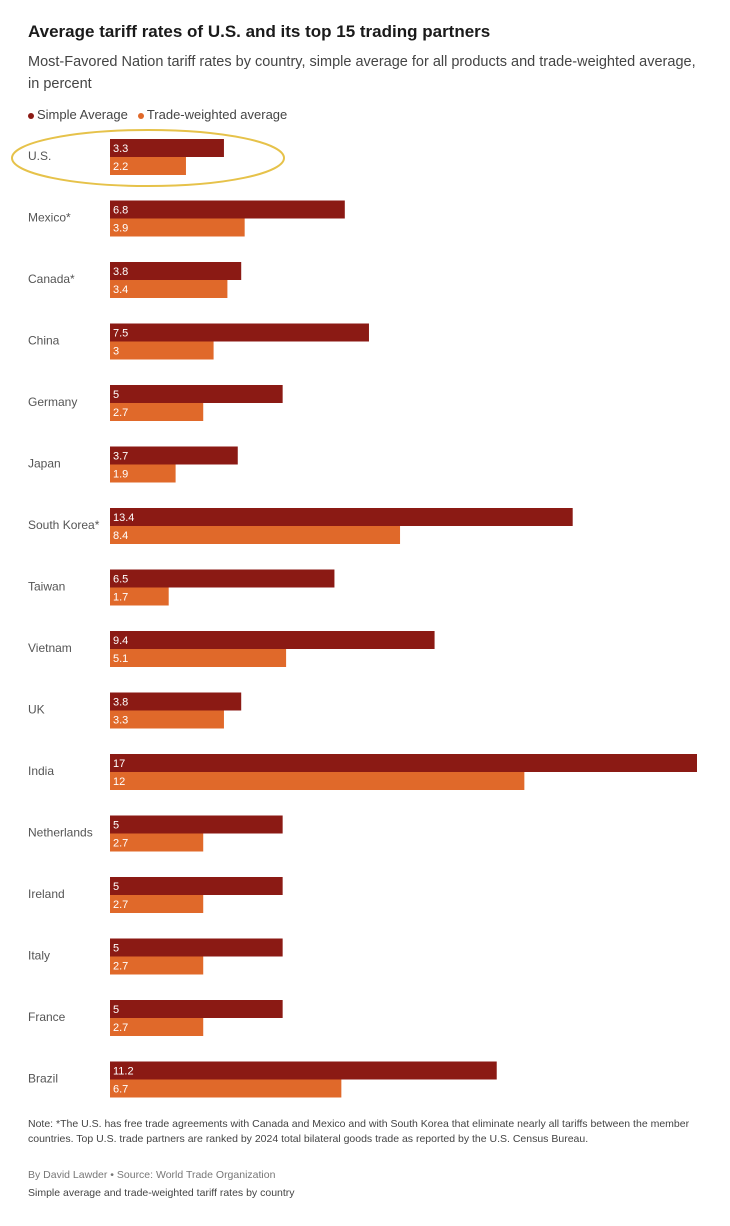 Image resolution: width=730 pixels, height=1226 pixels. What do you see at coordinates (46, 894) in the screenshot?
I see `category-label: Ireland` at bounding box center [46, 894].